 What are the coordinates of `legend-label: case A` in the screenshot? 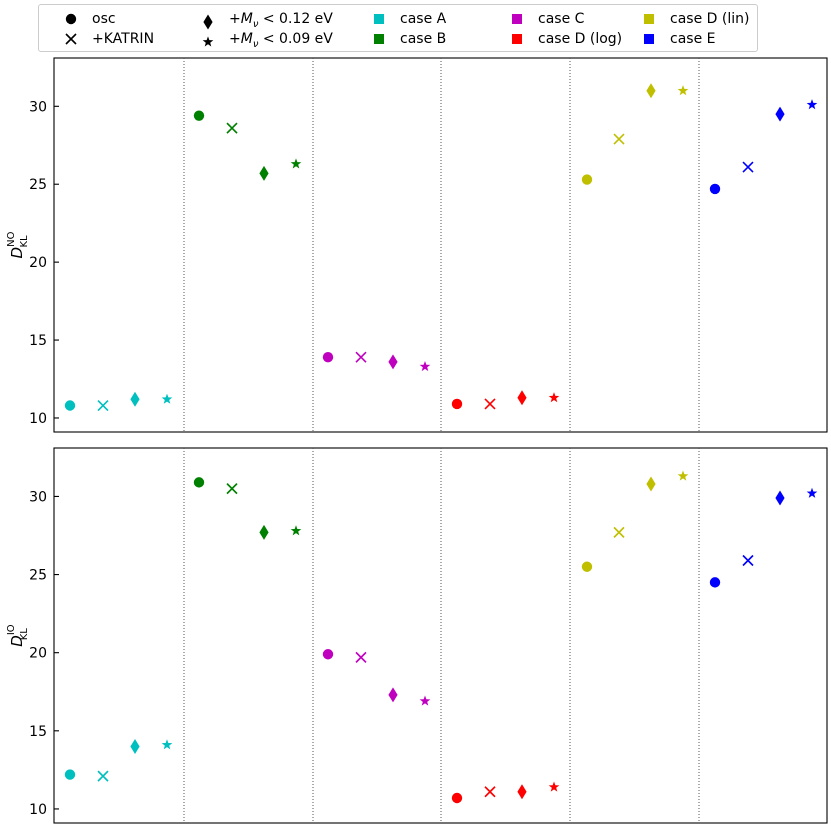 It's located at (423, 19).